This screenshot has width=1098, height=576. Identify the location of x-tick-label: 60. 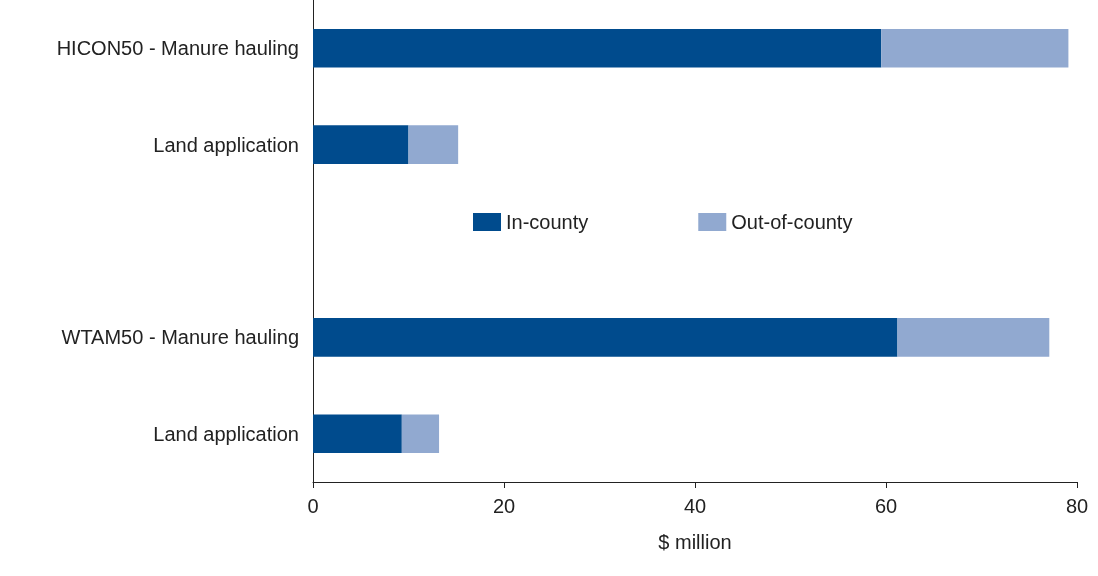
(886, 506).